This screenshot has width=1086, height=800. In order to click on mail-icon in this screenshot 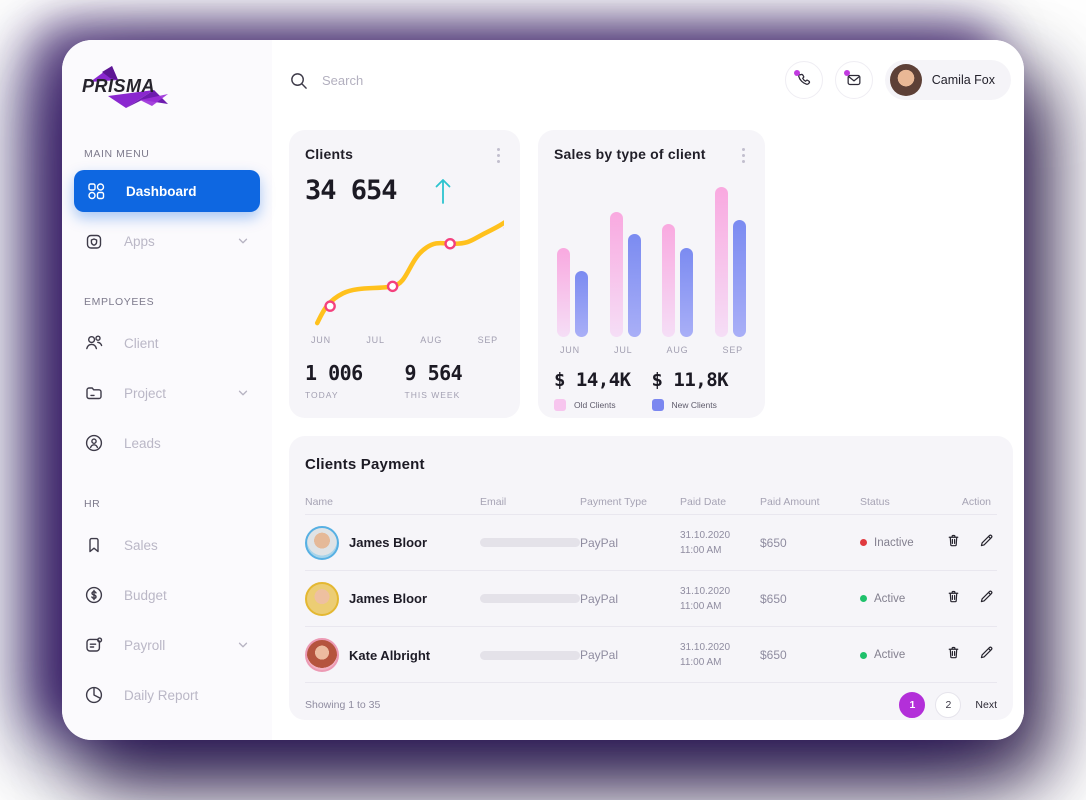, I will do `click(854, 80)`.